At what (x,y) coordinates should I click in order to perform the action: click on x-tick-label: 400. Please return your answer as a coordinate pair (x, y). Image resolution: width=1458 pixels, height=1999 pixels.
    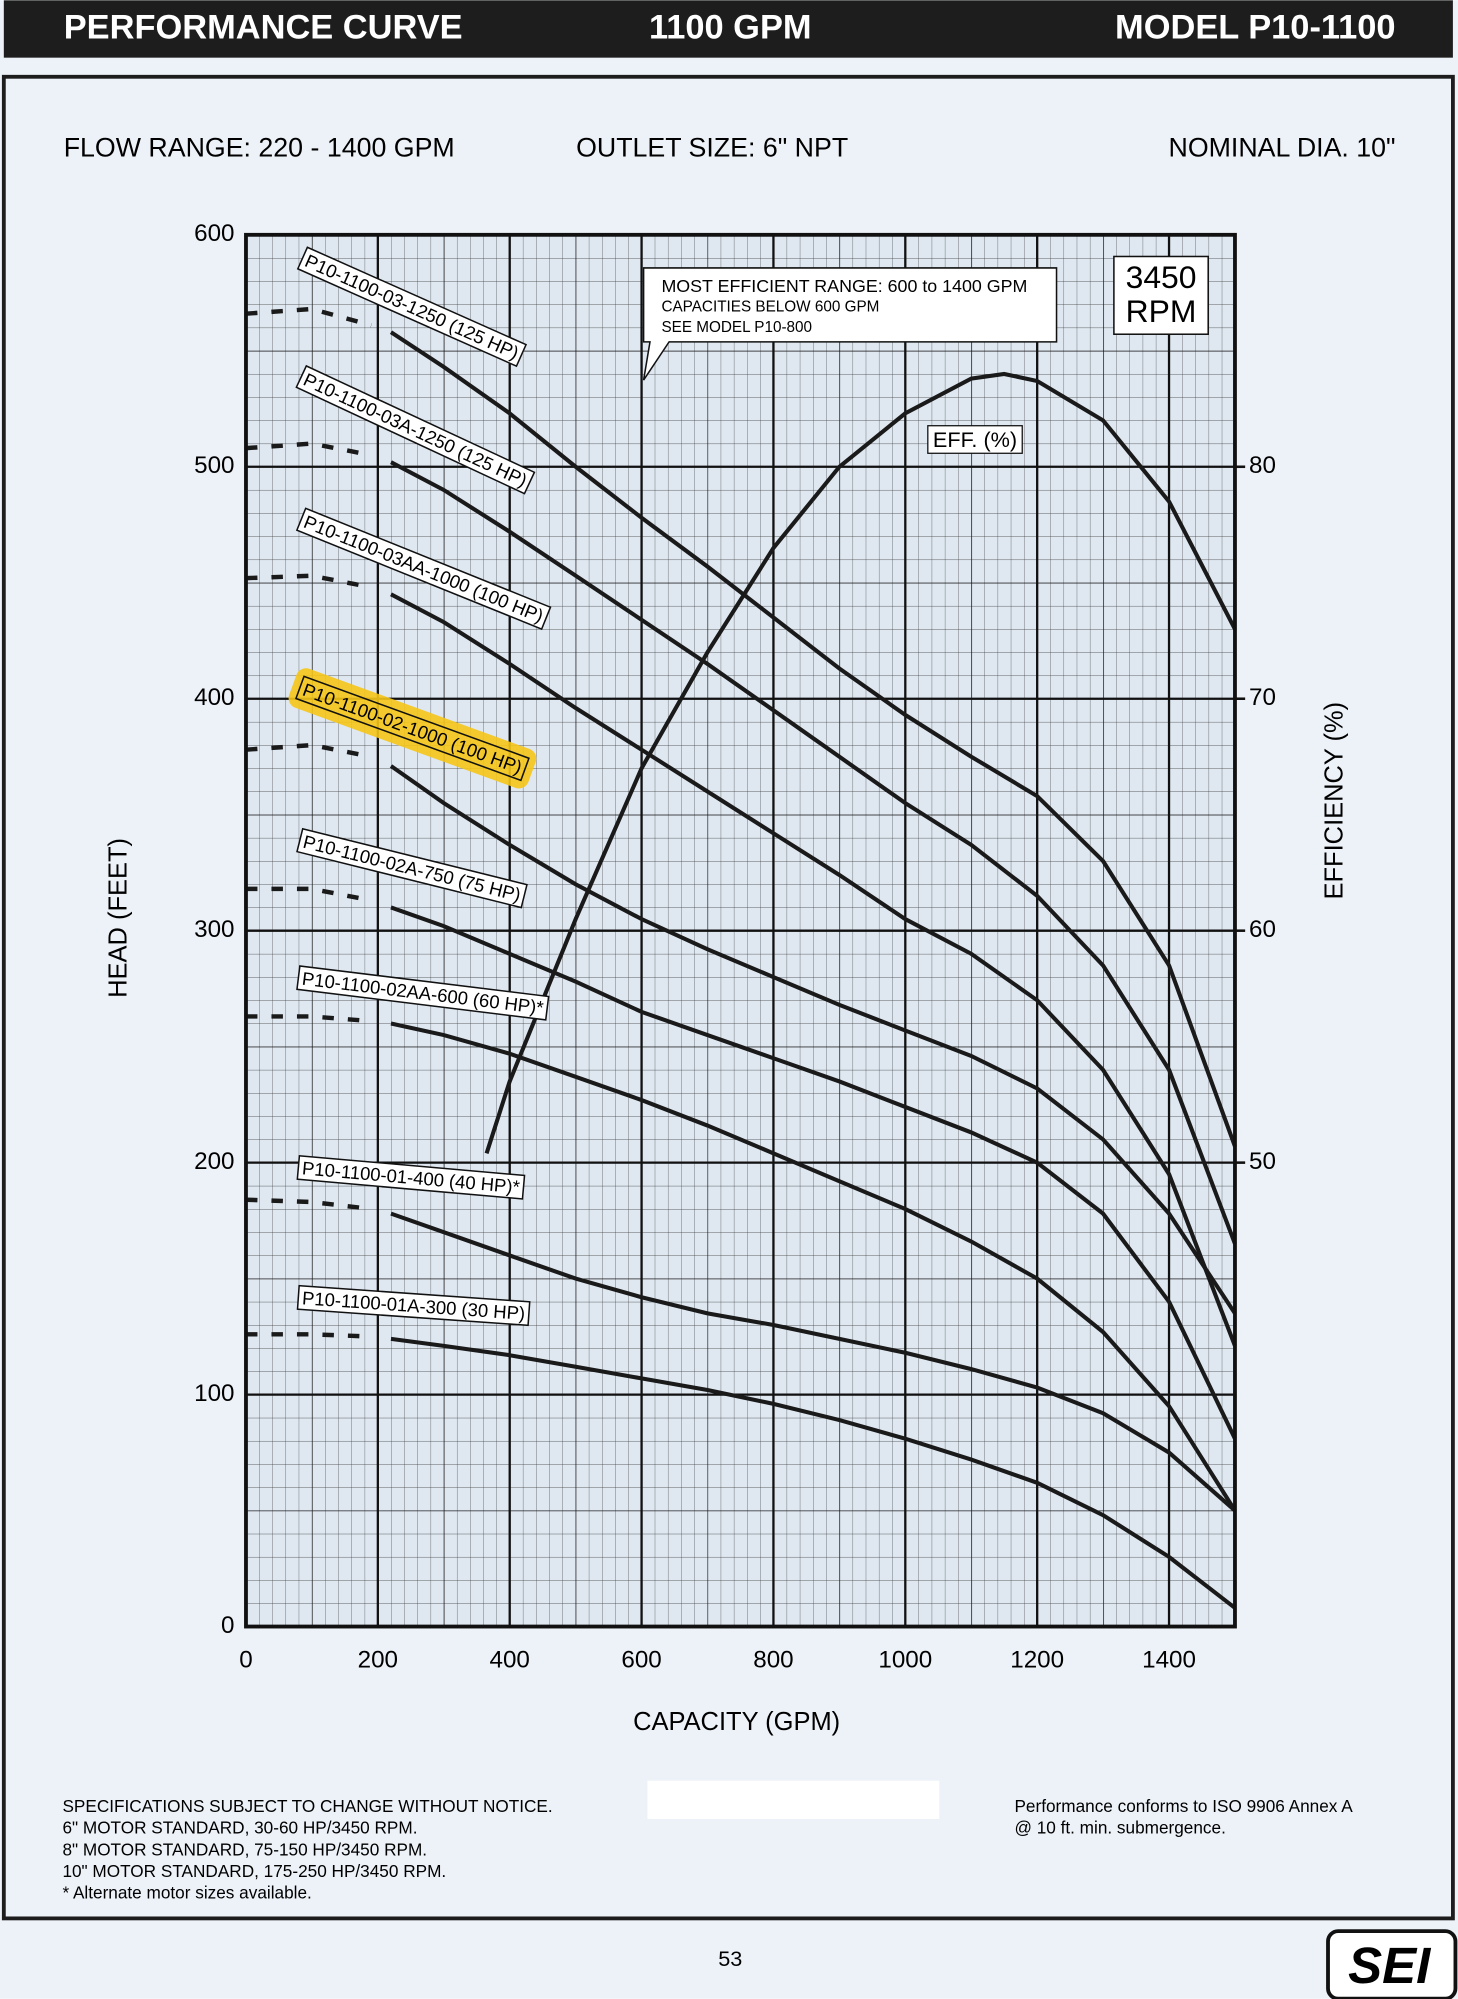
    Looking at the image, I should click on (510, 1659).